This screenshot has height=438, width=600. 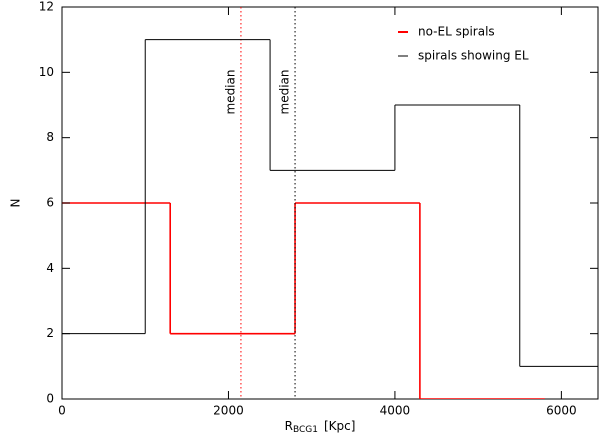 I want to click on y-tick-label: 10, so click(x=46, y=72).